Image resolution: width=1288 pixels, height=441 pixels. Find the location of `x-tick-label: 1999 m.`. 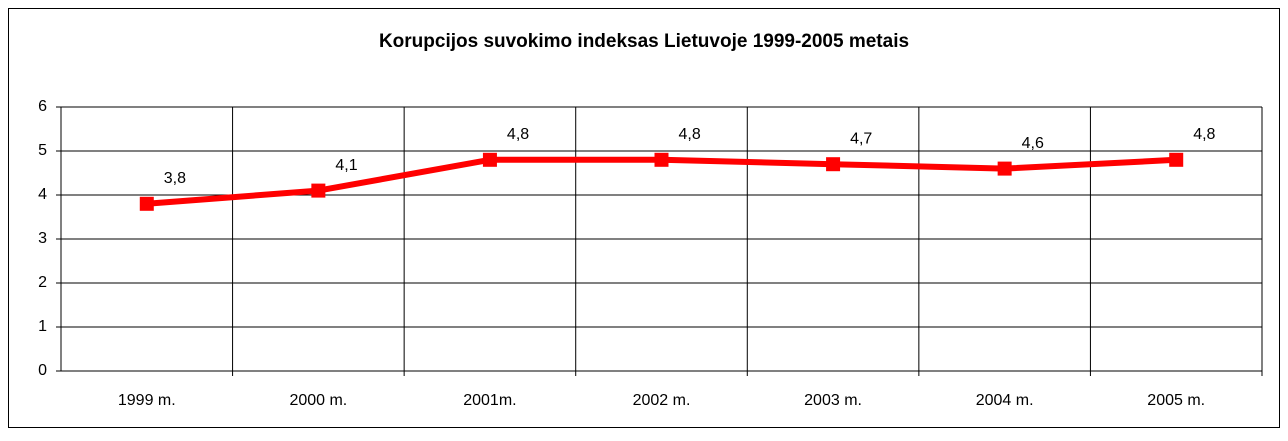

x-tick-label: 1999 m. is located at coordinates (147, 400).